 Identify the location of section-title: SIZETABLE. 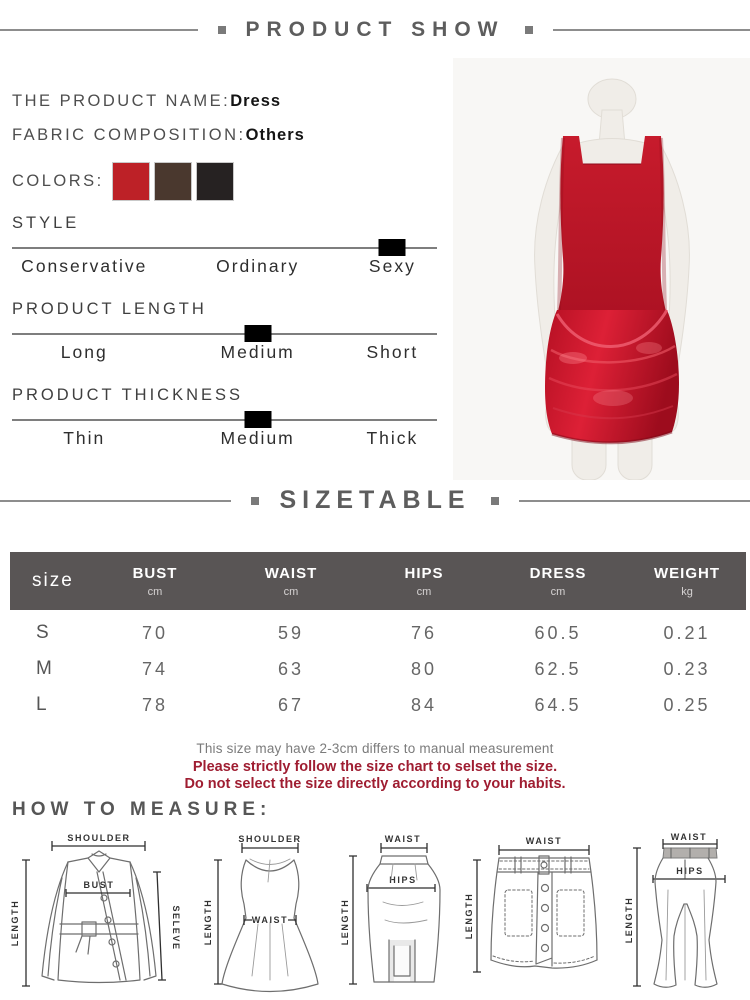
(375, 500).